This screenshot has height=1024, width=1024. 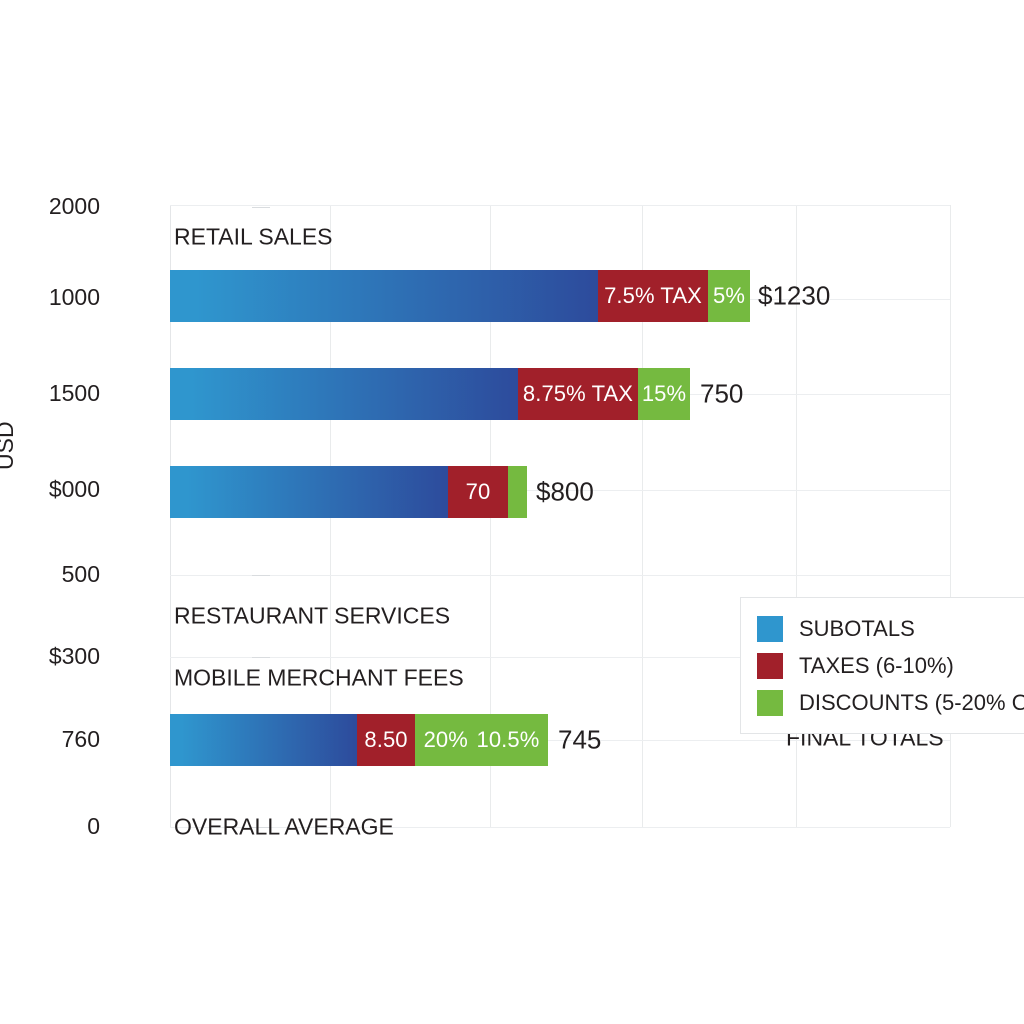 I want to click on legend-swatch-taxes, so click(x=770, y=665).